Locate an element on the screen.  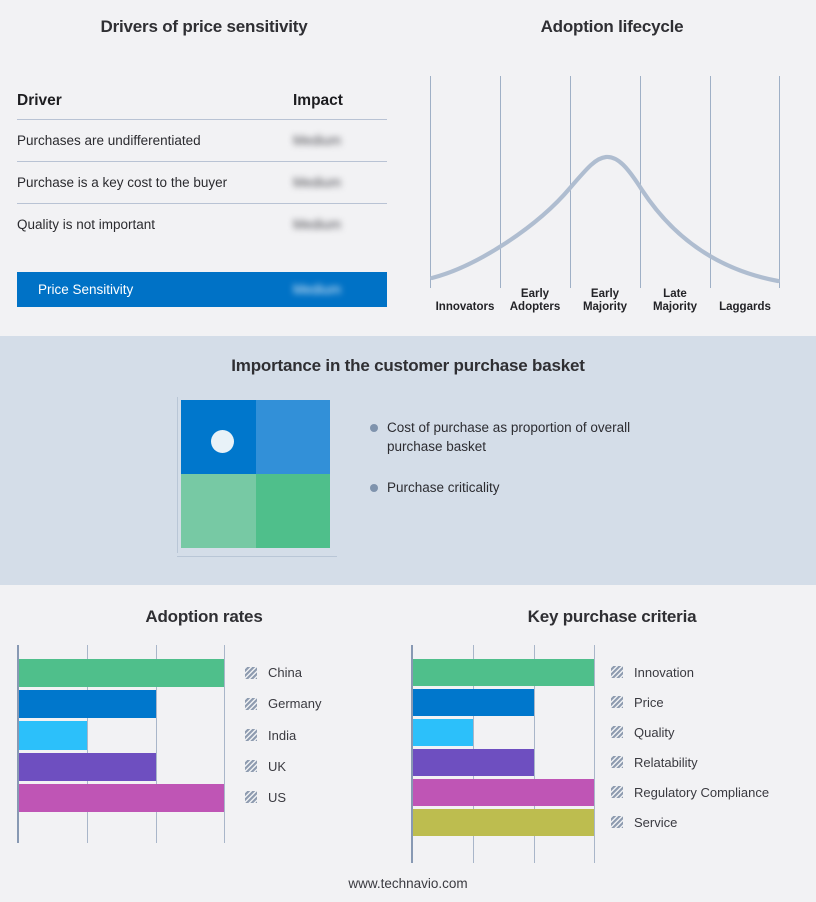
legend-item: UK is located at coordinates (265, 766).